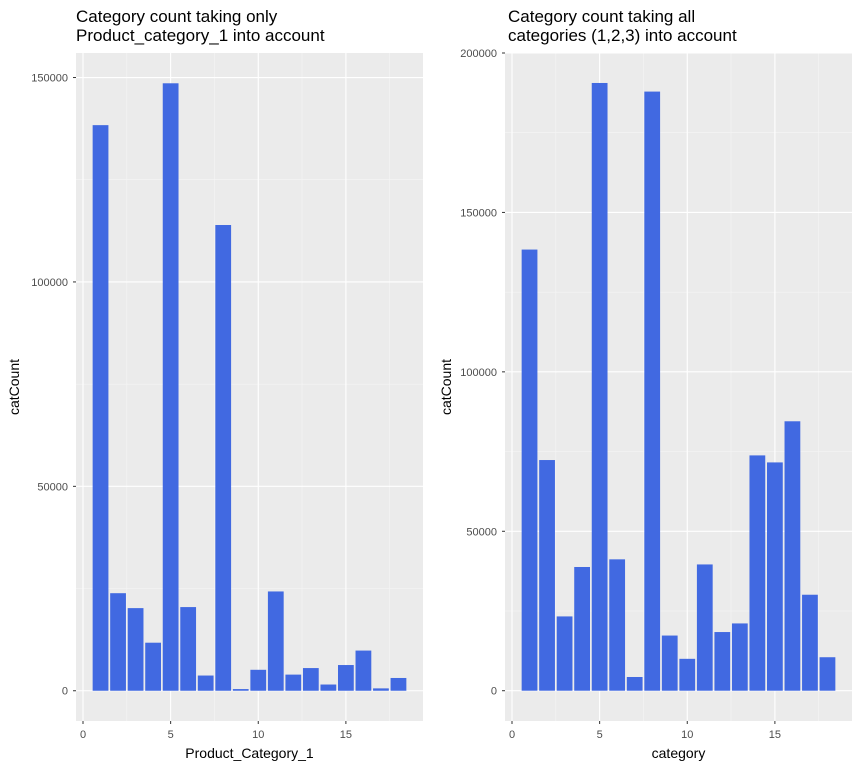 Image resolution: width=864 pixels, height=768 pixels. I want to click on chart-title-line: Product_category_1 into account, so click(200, 35).